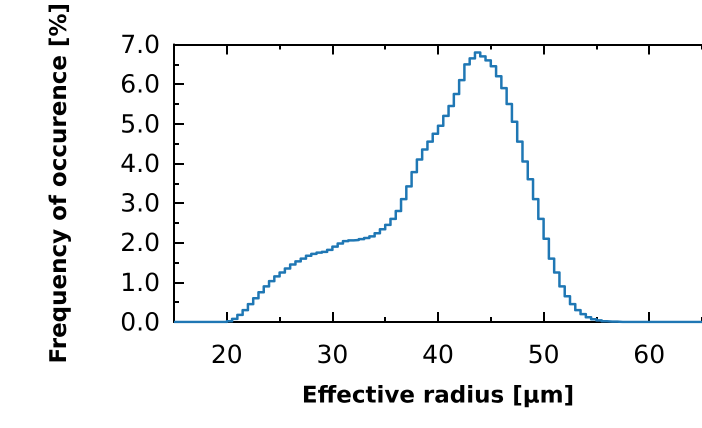 This screenshot has width=702, height=428. Describe the element at coordinates (649, 354) in the screenshot. I see `x-tick-label: 60` at that location.